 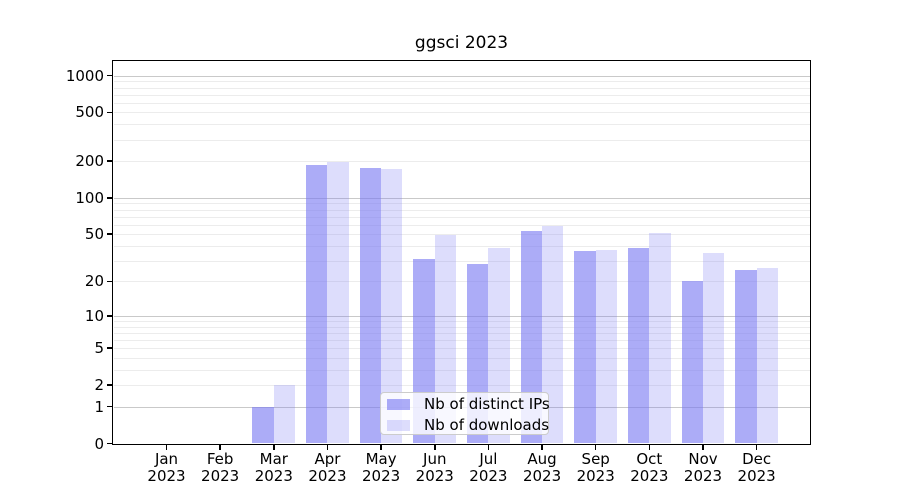 What do you see at coordinates (398, 425) in the screenshot?
I see `legend-swatch-downloads` at bounding box center [398, 425].